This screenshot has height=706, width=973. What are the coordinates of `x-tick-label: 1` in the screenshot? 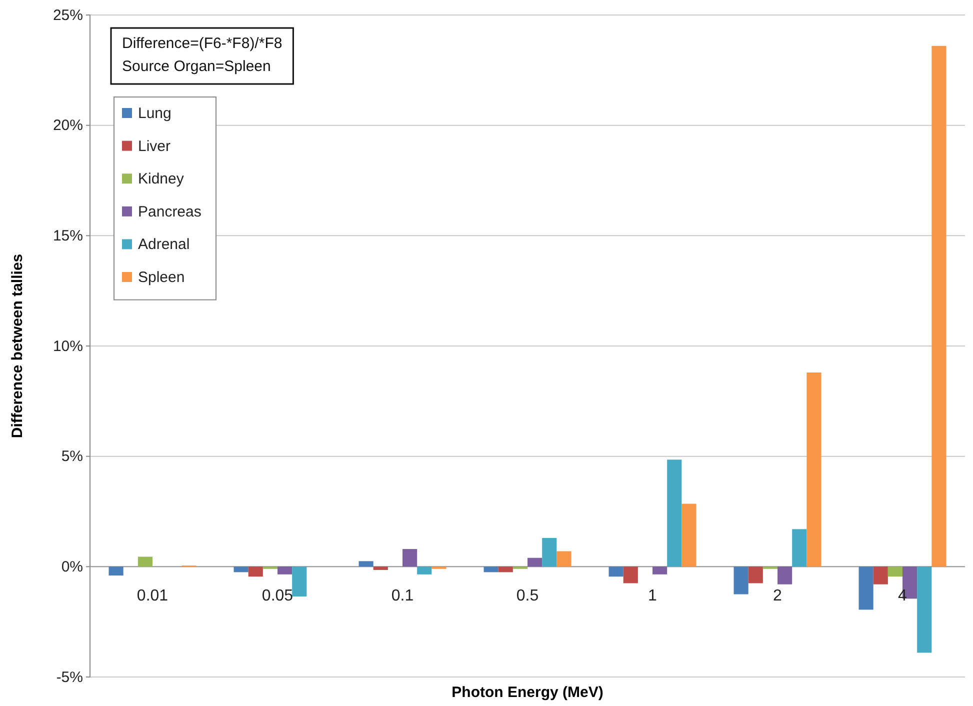 It's located at (653, 596).